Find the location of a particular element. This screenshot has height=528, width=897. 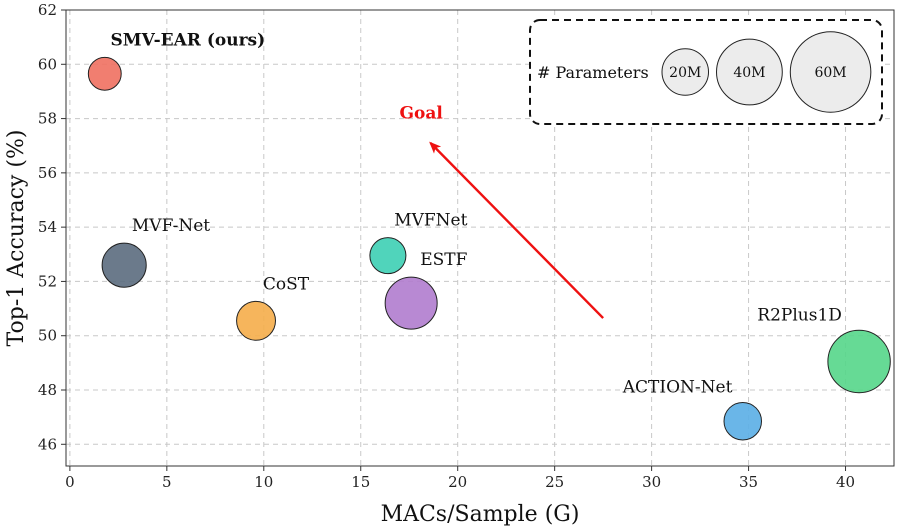

x-tick-label: 35 is located at coordinates (748, 482).